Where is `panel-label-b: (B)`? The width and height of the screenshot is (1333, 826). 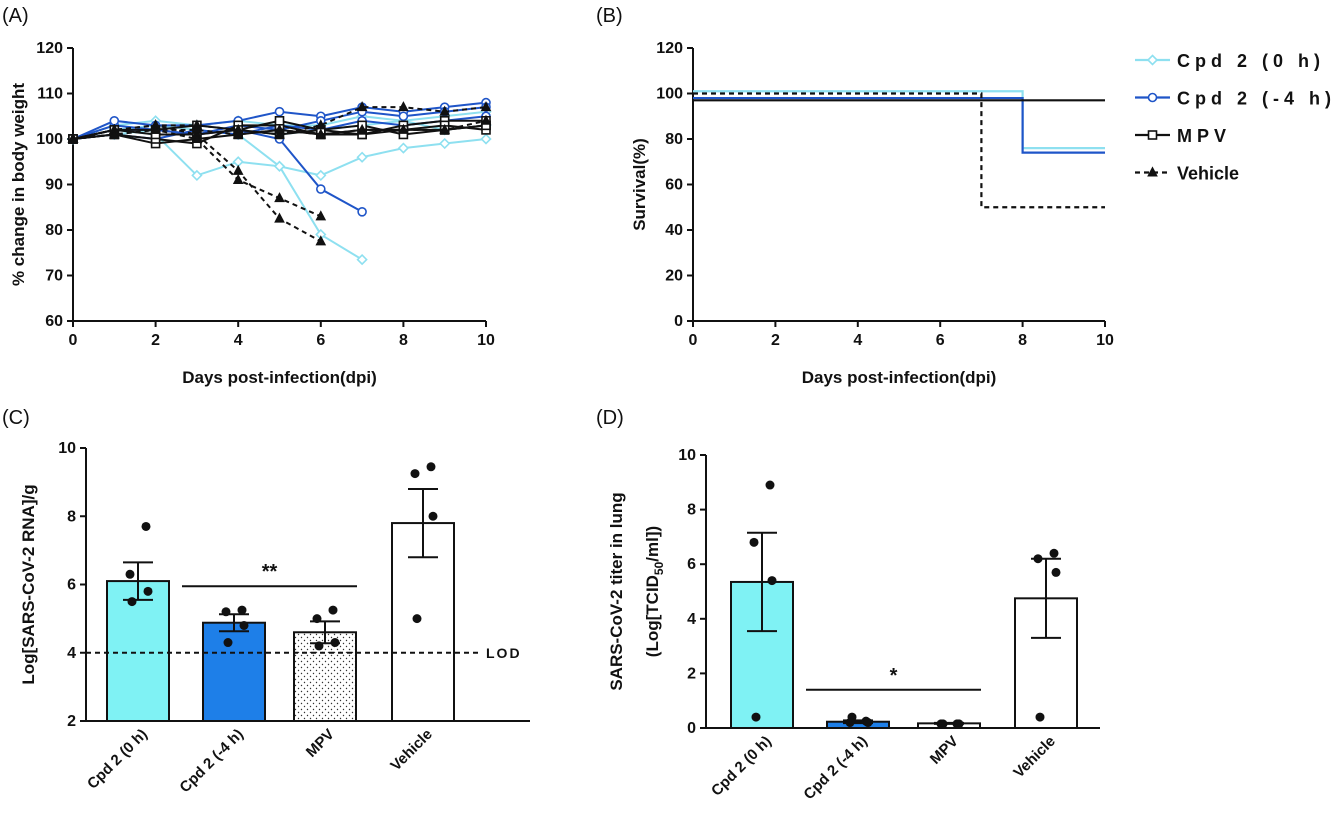
panel-label-b: (B) is located at coordinates (609, 16).